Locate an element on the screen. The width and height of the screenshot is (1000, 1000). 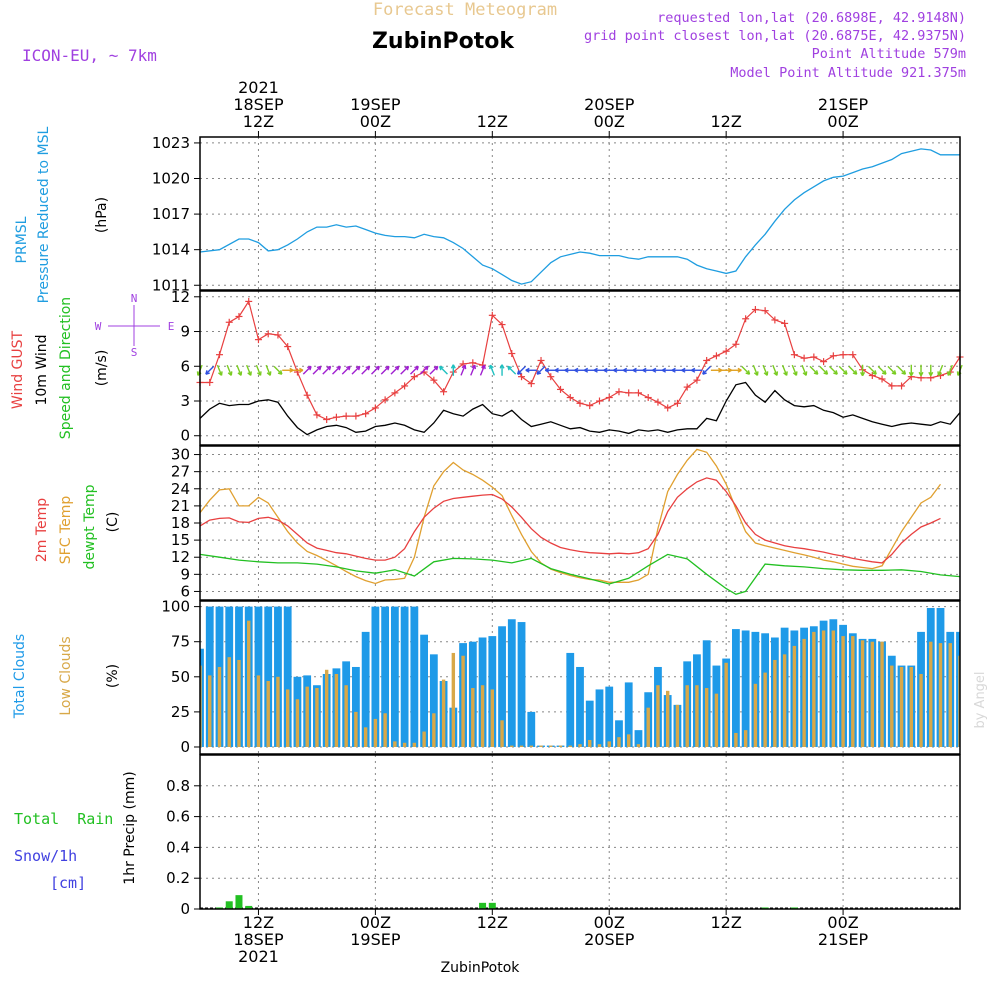
temperature-ytick-label: 6 is located at coordinates (185, 591).